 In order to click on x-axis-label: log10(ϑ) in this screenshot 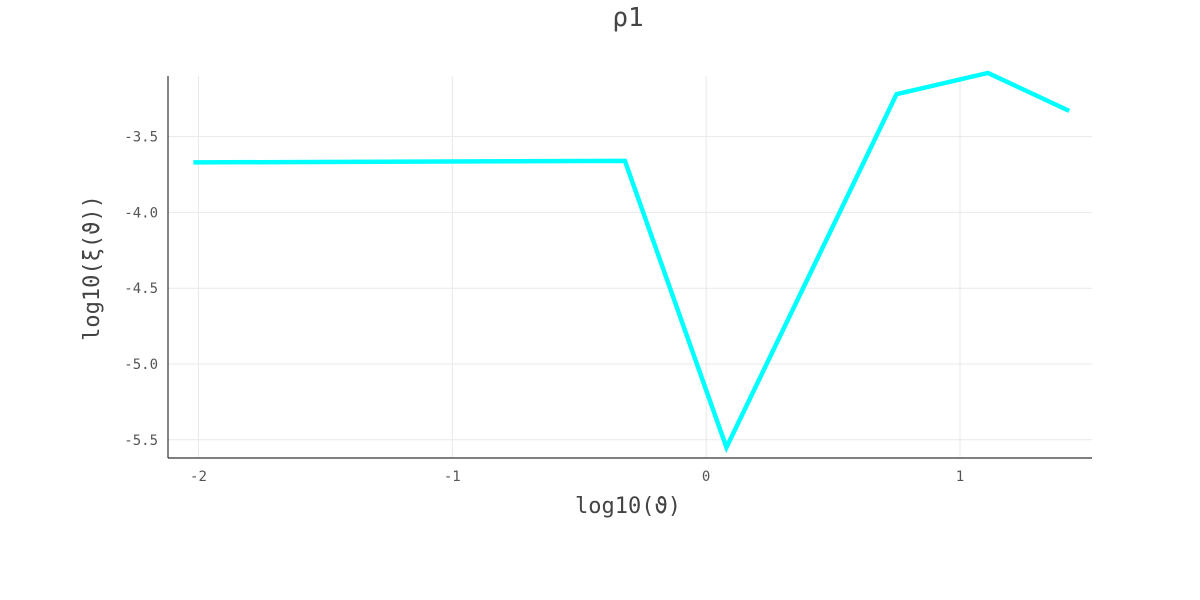, I will do `click(628, 506)`.